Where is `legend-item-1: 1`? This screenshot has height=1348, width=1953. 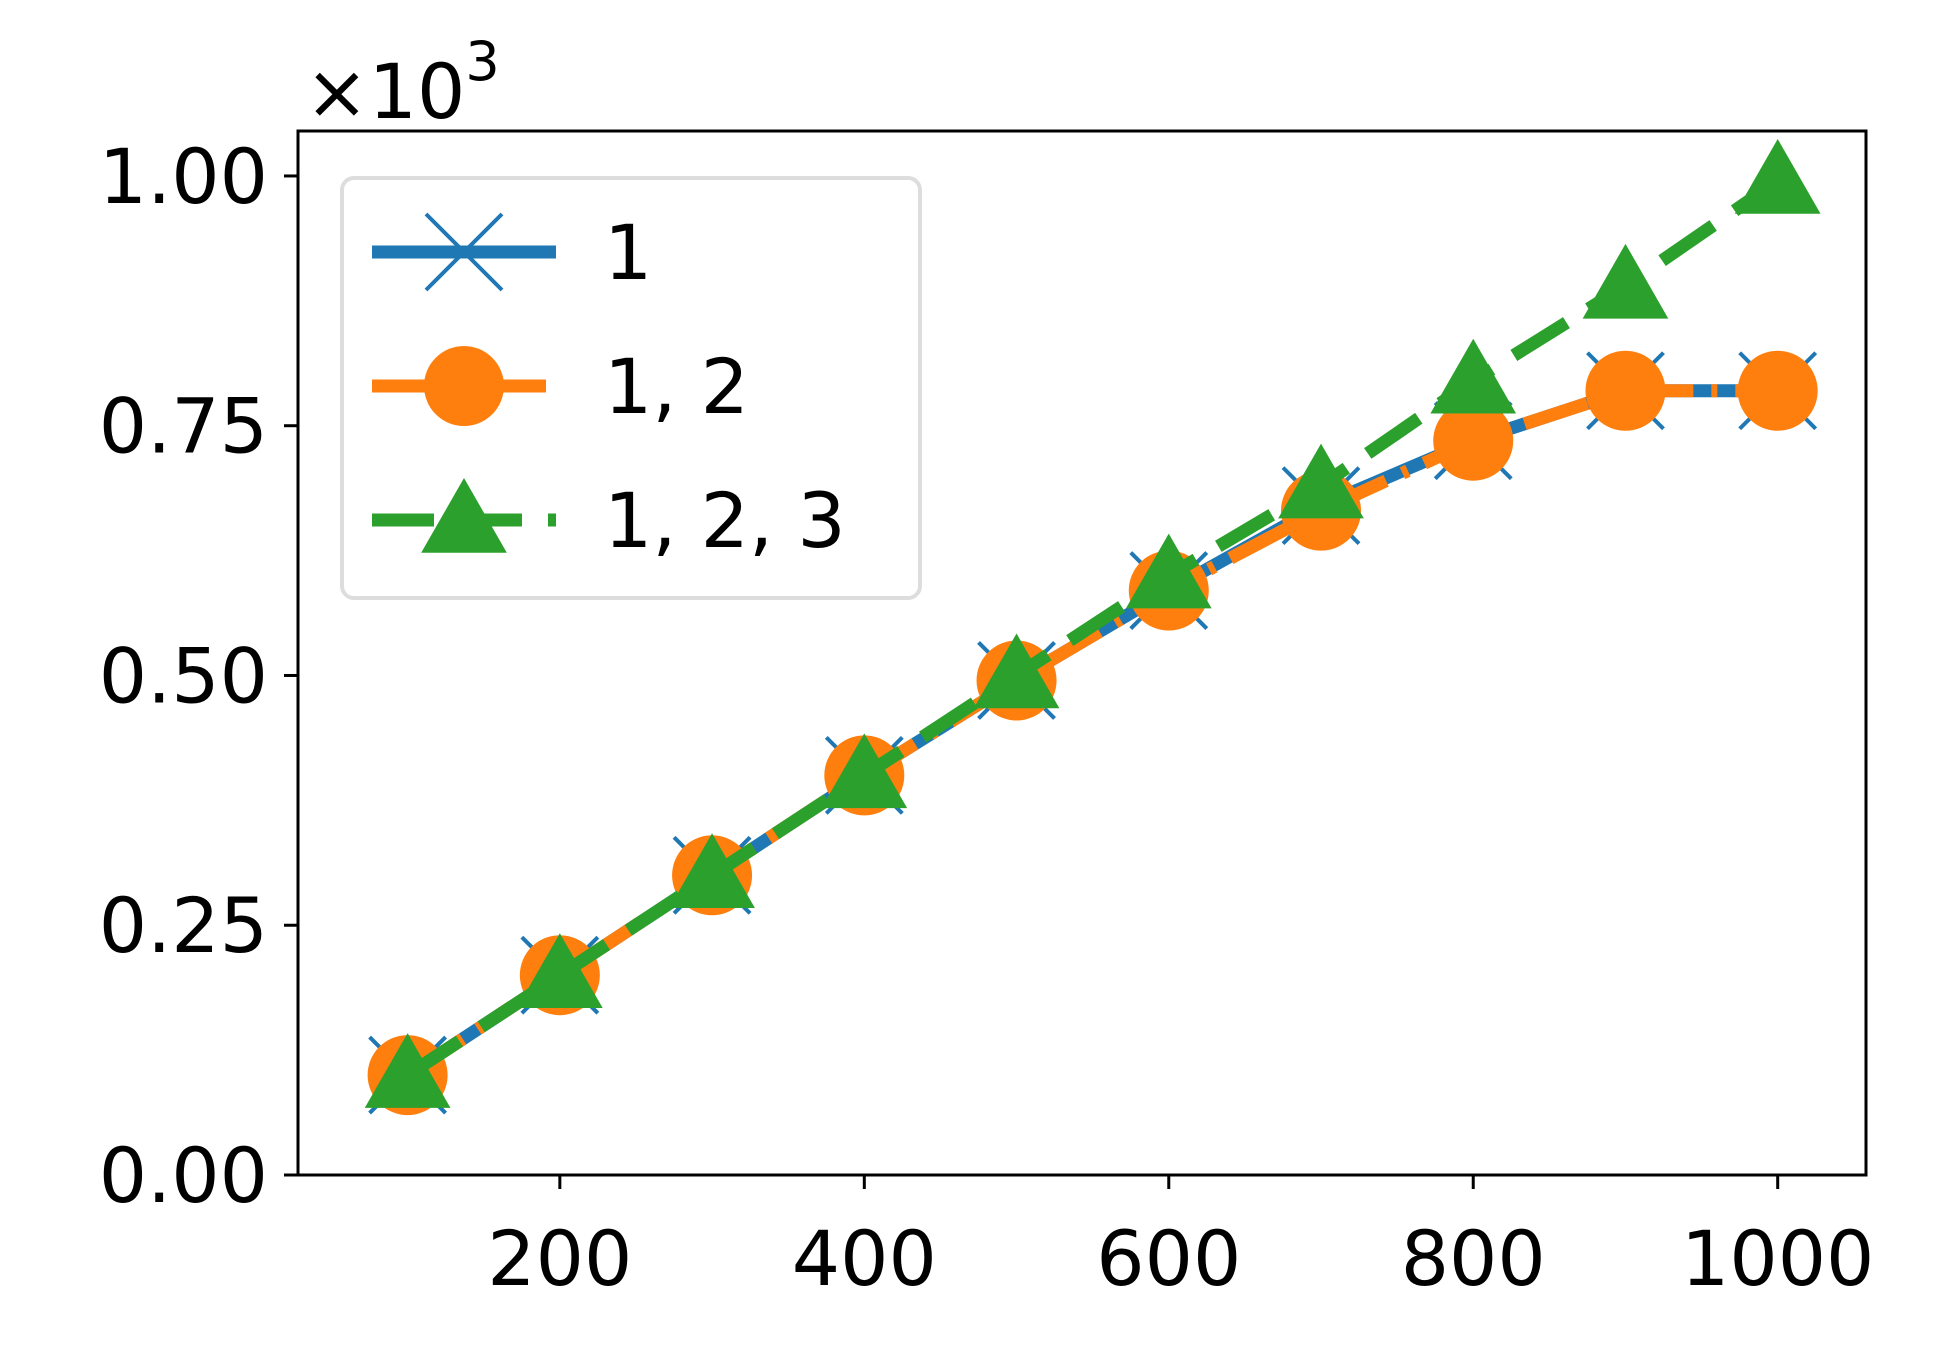 legend-item-1: 1 is located at coordinates (512, 252).